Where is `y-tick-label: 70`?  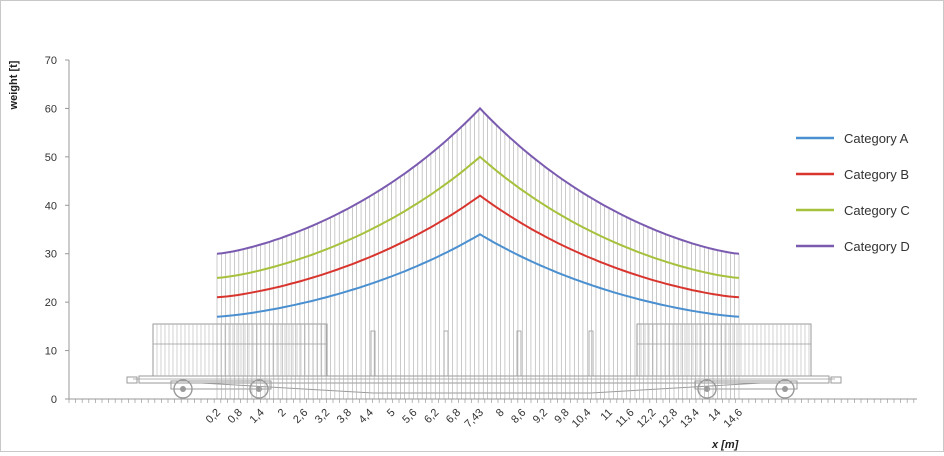
y-tick-label: 70 is located at coordinates (51, 61).